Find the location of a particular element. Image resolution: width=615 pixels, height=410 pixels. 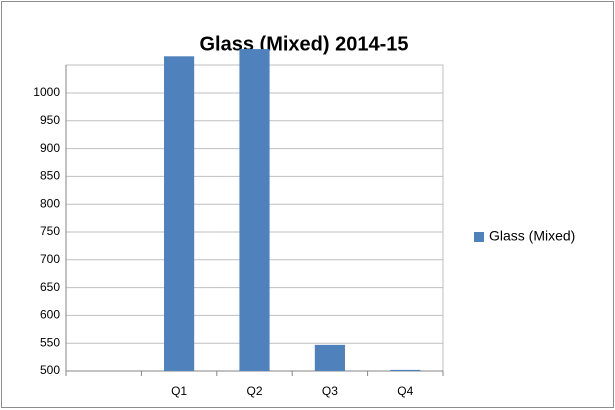

x-tick-label: Q2 is located at coordinates (254, 391).